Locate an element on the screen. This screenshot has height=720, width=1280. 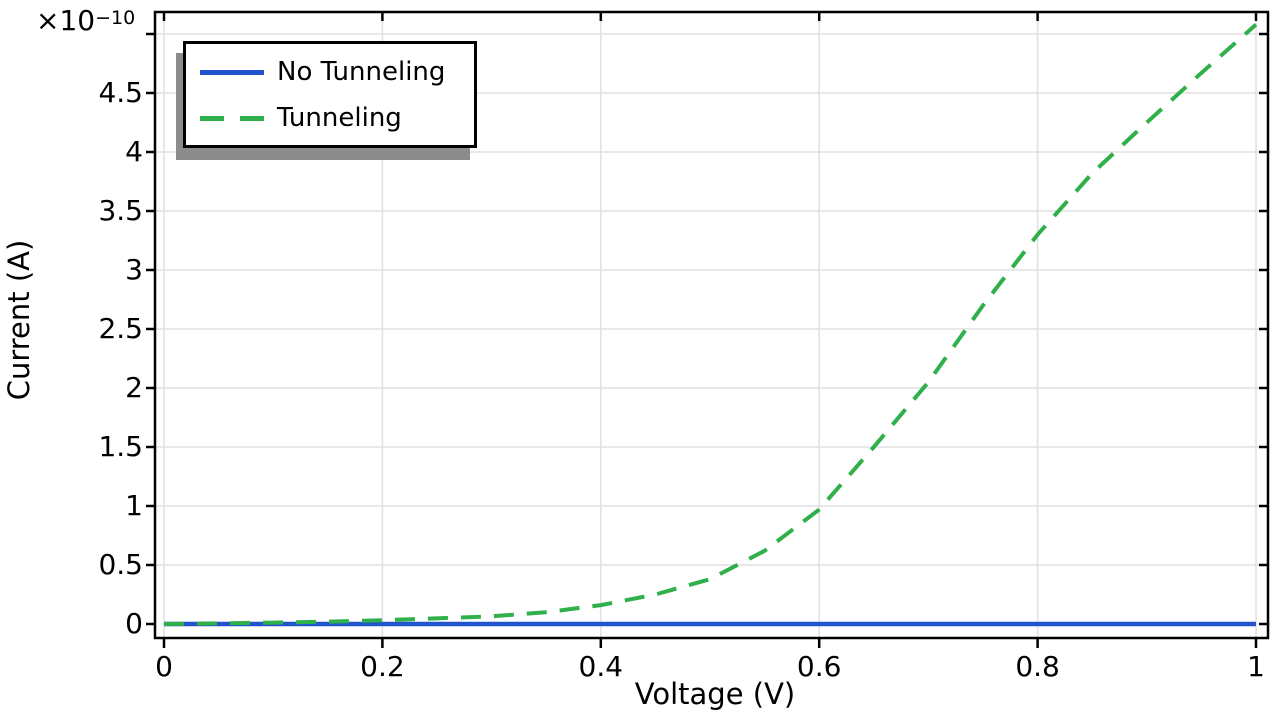
legend: No Tunneling Tunneling is located at coordinates (330, 94).